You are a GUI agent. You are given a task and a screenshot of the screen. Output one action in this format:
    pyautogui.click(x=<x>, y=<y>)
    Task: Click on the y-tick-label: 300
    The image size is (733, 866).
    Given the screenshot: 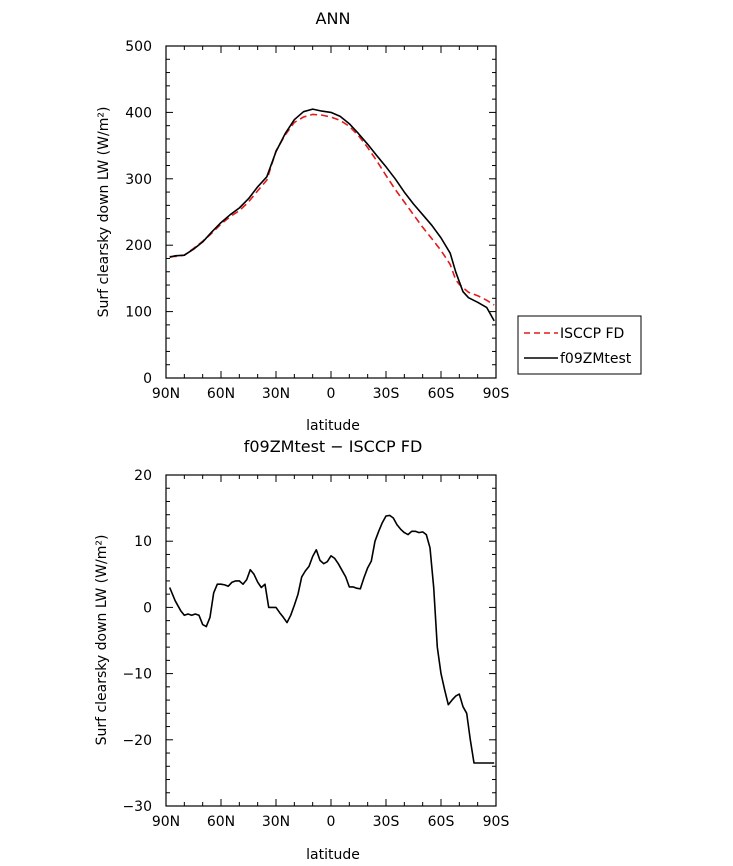 What is the action you would take?
    pyautogui.click(x=138, y=180)
    